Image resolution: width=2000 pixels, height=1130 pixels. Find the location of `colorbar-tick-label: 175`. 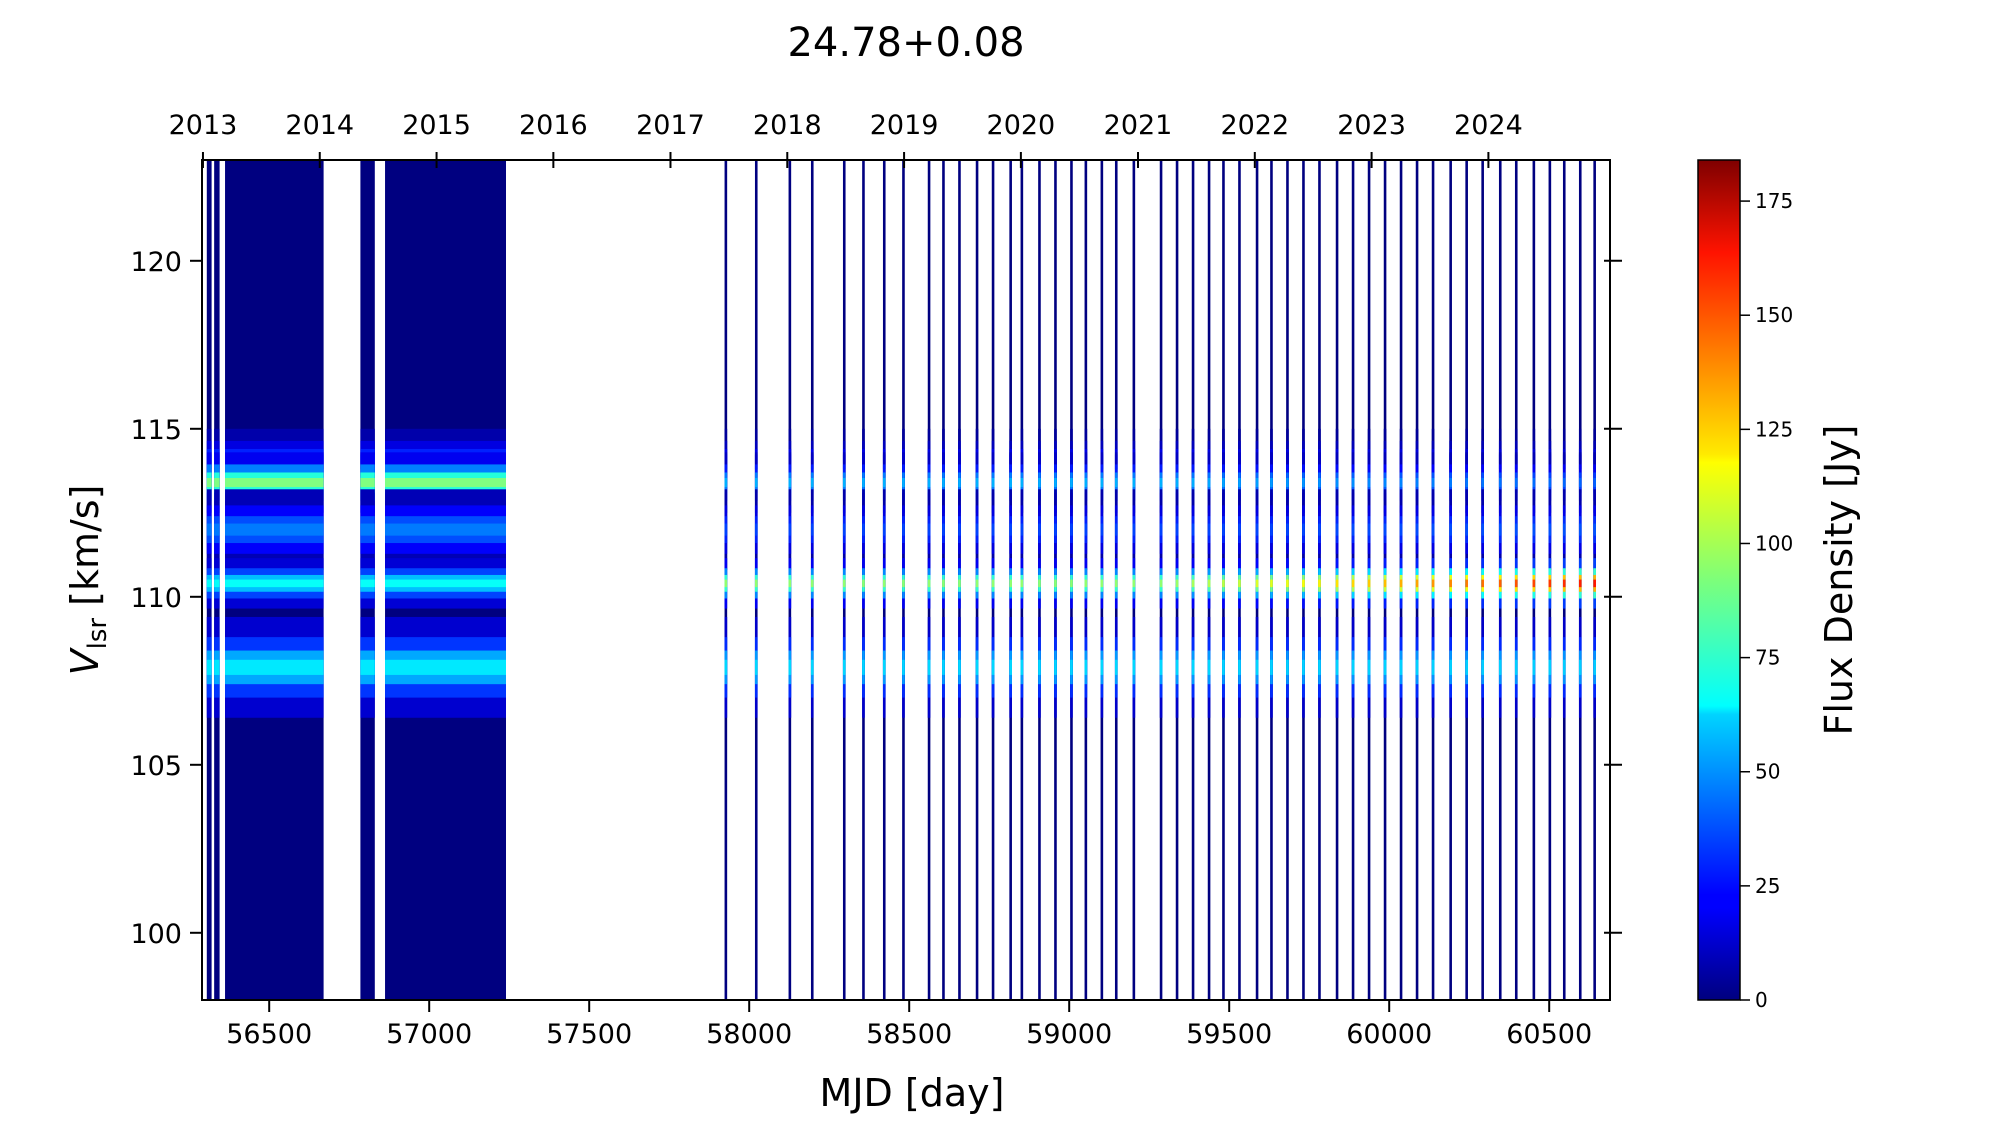

colorbar-tick-label: 175 is located at coordinates (1774, 201).